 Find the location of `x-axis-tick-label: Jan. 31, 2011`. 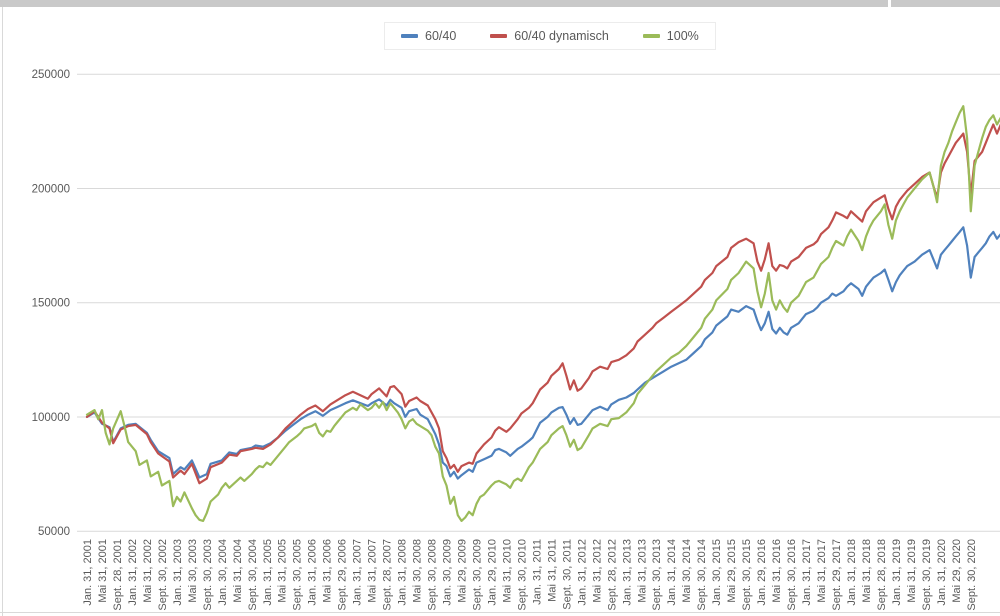

x-axis-tick-label: Jan. 31, 2011 is located at coordinates (537, 572).